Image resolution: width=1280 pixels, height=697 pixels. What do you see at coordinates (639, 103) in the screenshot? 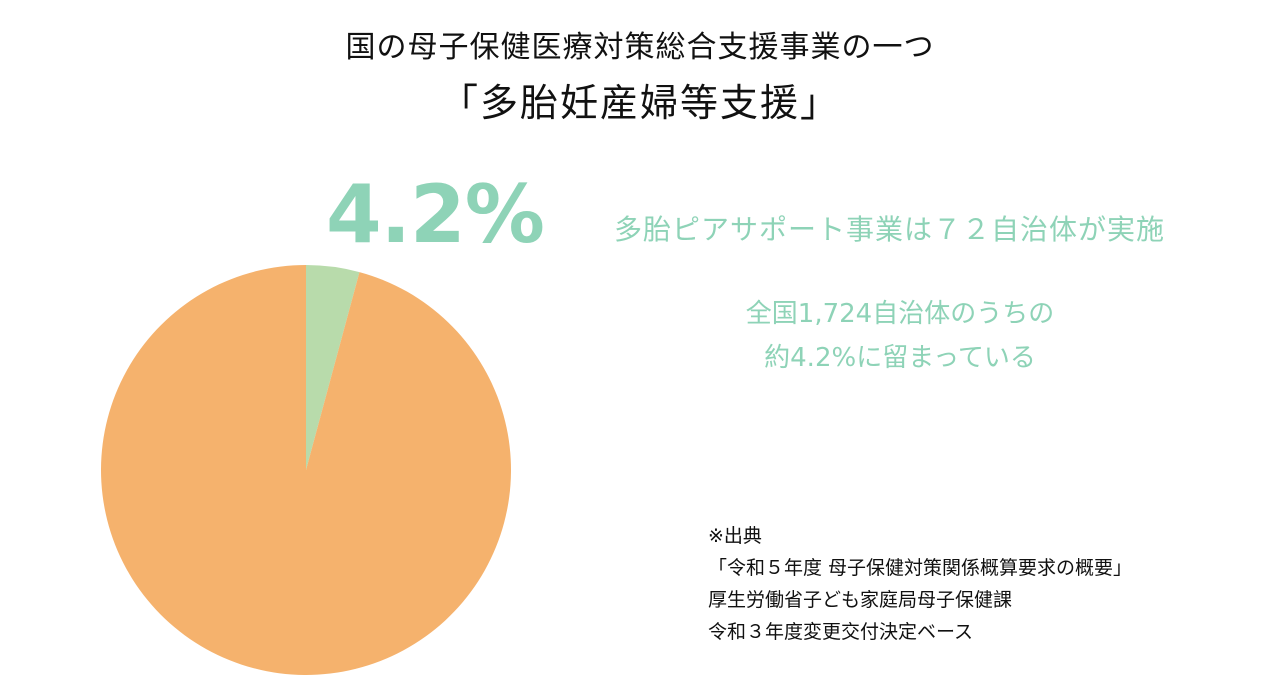
I see `page-title-line2: 「多胎妊産婦等支援」` at bounding box center [639, 103].